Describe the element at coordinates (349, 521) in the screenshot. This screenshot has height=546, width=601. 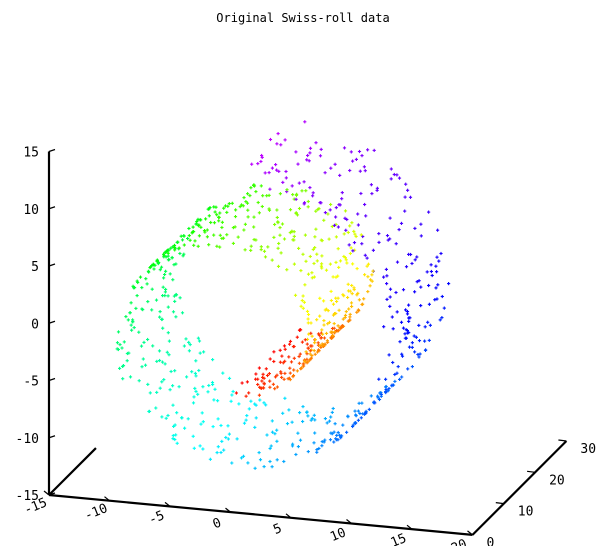
I see `x-tick-mark` at that location.